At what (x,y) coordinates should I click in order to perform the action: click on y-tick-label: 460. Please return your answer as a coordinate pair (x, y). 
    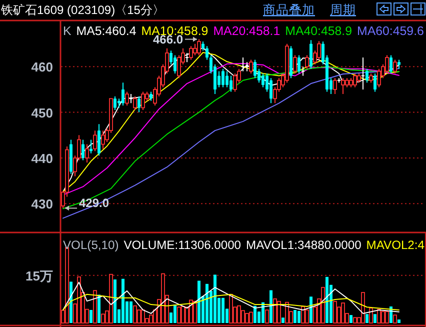
    Looking at the image, I should click on (42, 67).